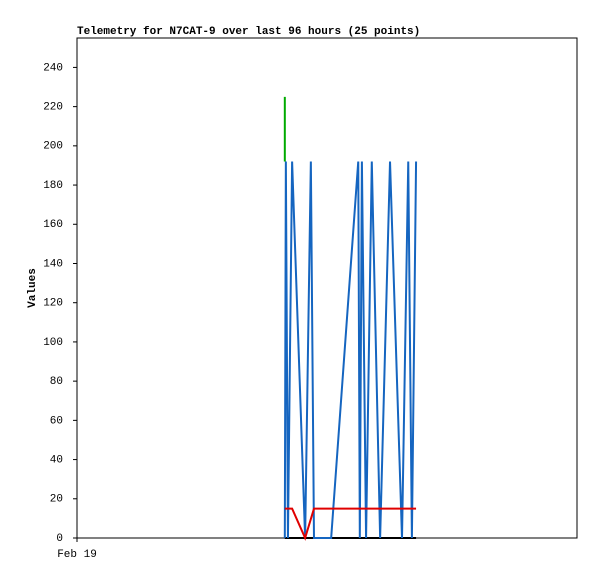 Image resolution: width=597 pixels, height=579 pixels. I want to click on y-tick-label: 240, so click(53, 68).